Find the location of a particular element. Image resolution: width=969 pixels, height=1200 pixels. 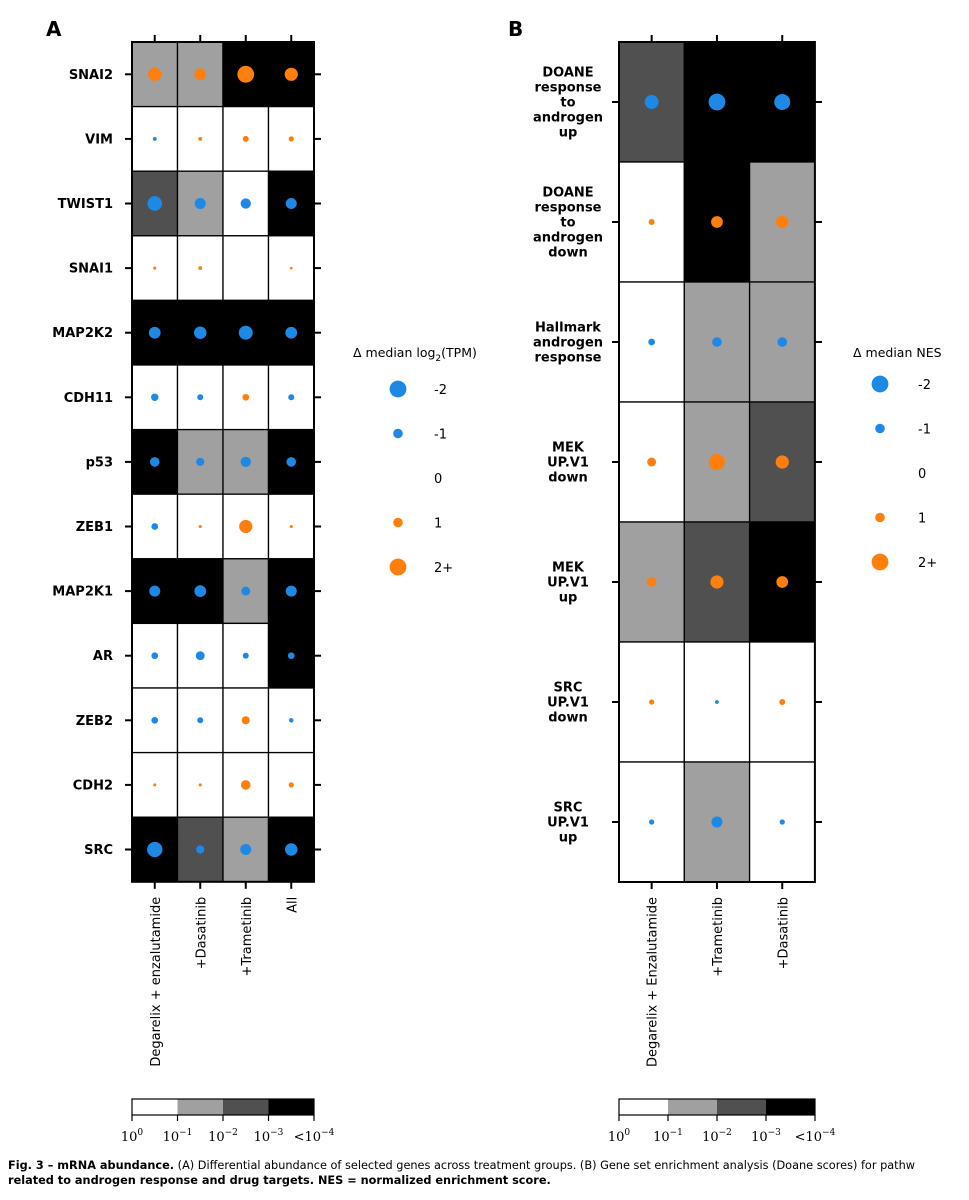

column-label: +Dasatinib is located at coordinates (783, 933).